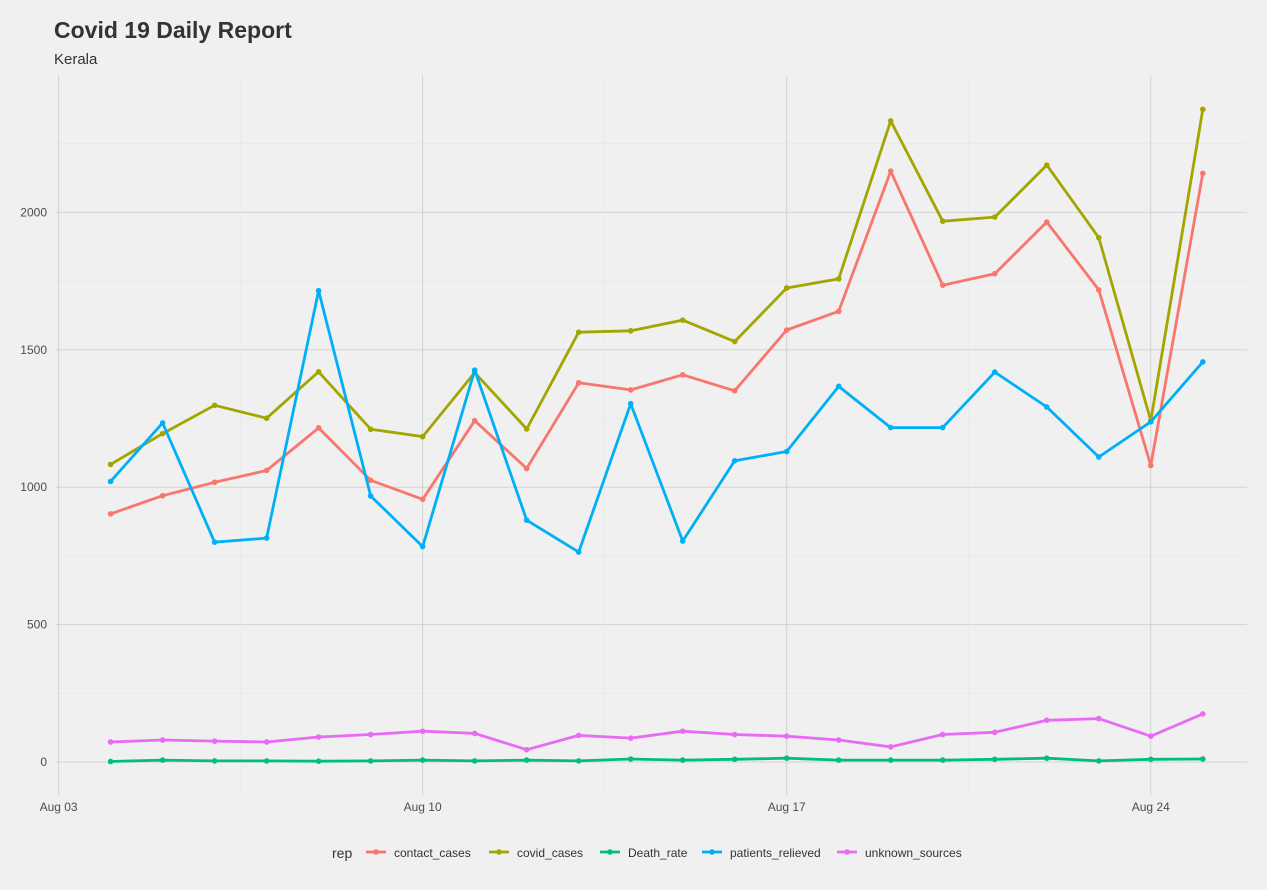 This screenshot has height=890, width=1267. Describe the element at coordinates (423, 807) in the screenshot. I see `x-tick-label: Aug 10` at that location.